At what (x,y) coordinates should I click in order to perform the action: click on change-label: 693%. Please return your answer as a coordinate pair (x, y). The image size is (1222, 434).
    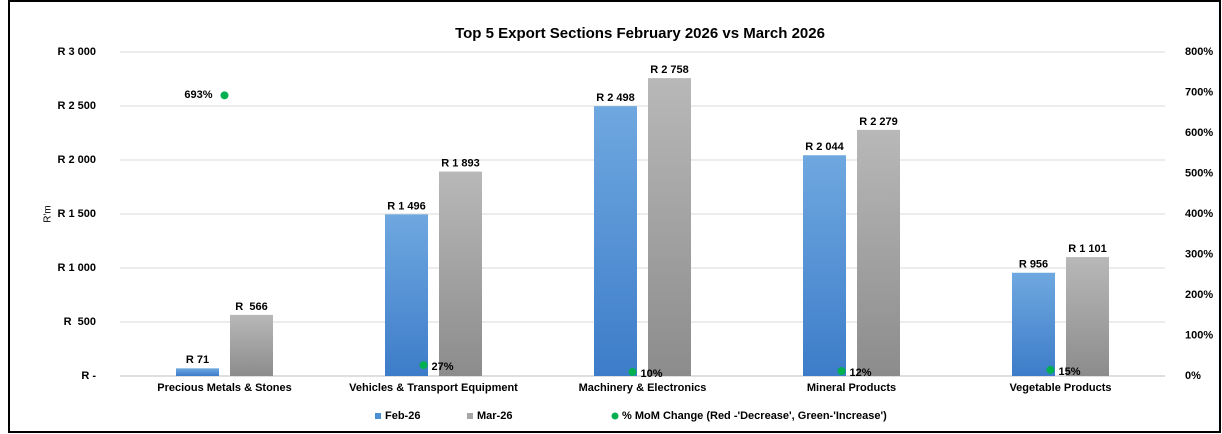
    Looking at the image, I should click on (198, 95).